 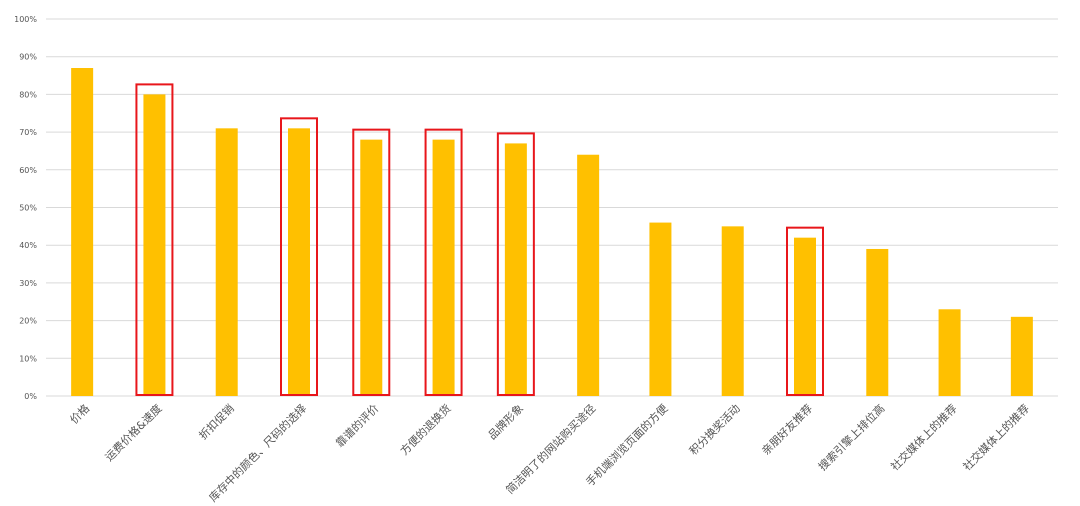 I want to click on x-category-label: 靠谱的评价, so click(x=357, y=425).